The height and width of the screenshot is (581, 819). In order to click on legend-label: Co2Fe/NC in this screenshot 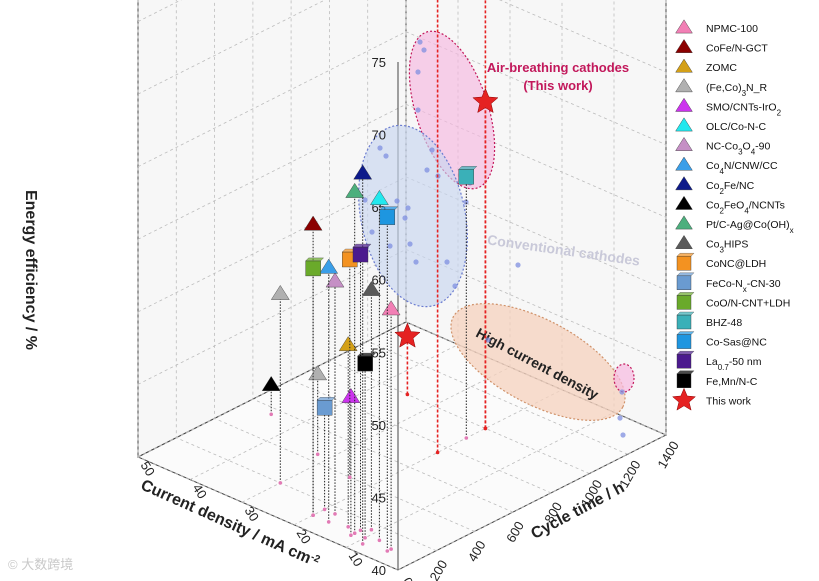, I will do `click(730, 188)`.